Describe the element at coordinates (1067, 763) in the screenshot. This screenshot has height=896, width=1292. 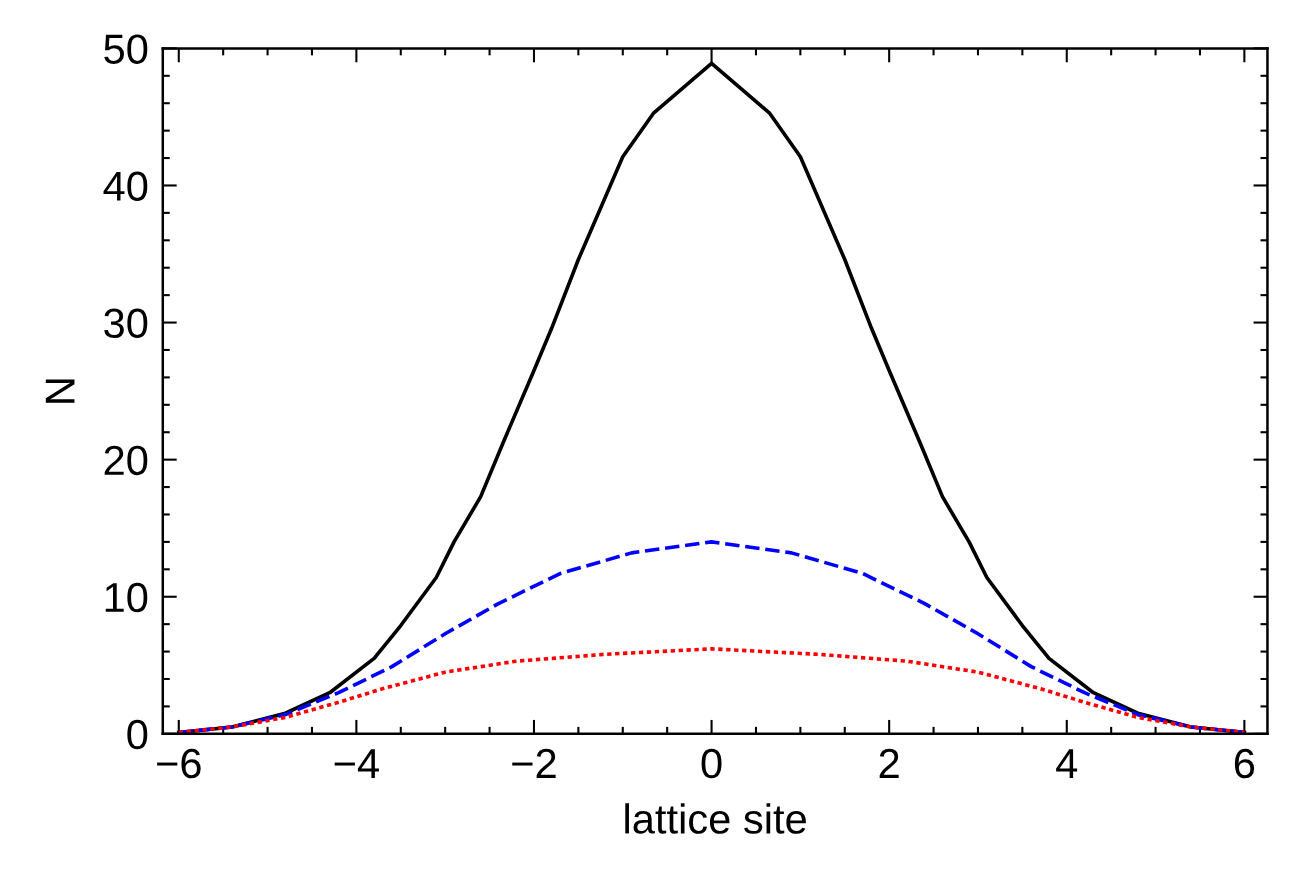
I see `x-tick-label: 4` at that location.